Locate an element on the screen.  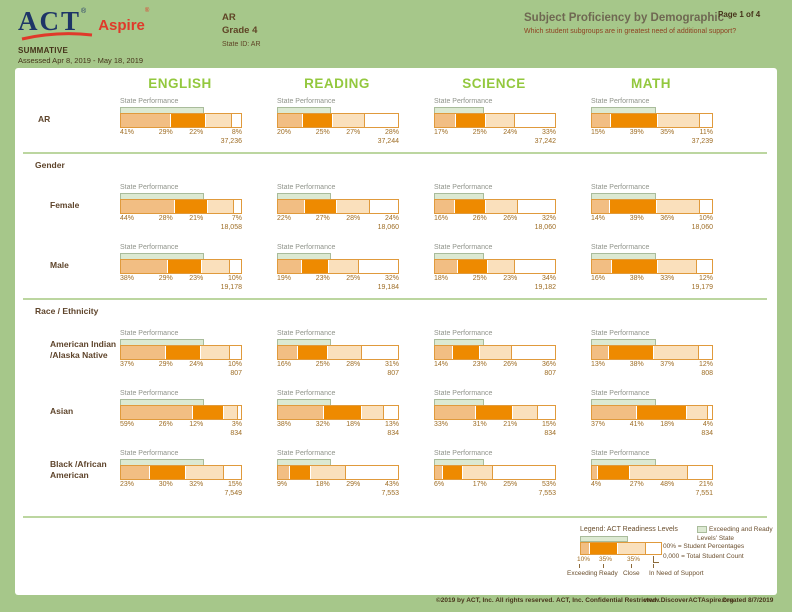
section-heading-race-ethnicity: Race / Ethnicity is located at coordinates (67, 311).